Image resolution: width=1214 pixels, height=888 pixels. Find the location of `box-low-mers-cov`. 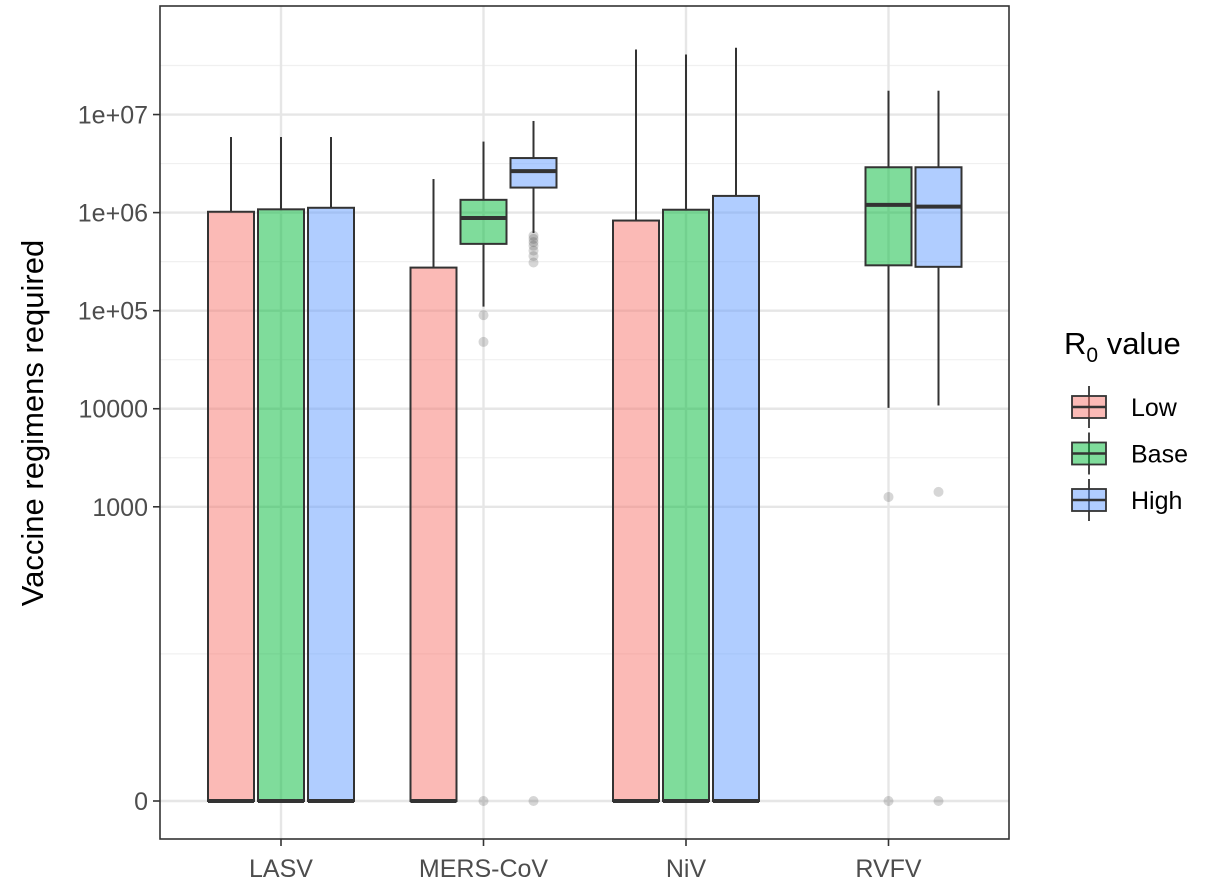

box-low-mers-cov is located at coordinates (433, 491).